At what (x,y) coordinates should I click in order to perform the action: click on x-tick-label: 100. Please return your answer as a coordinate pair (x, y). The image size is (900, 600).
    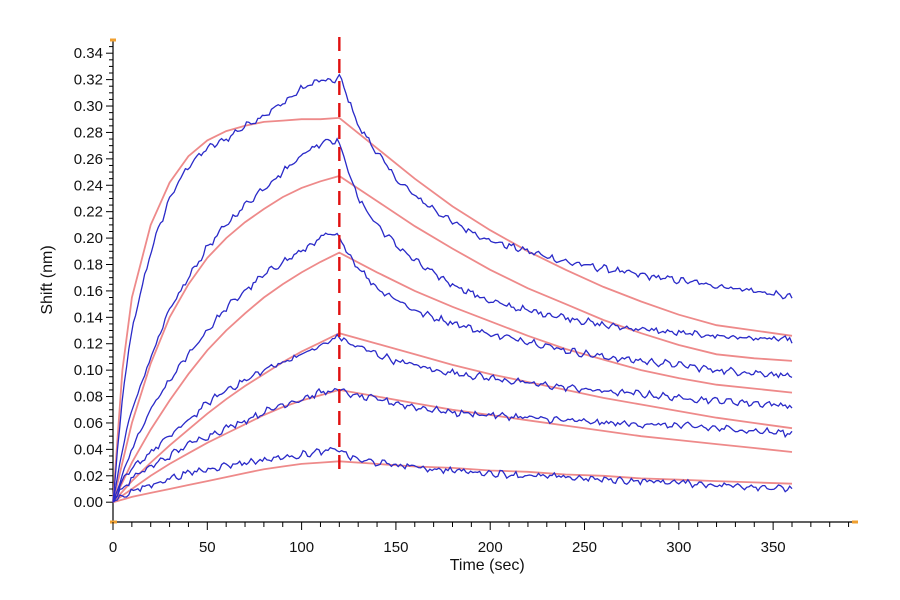
    Looking at the image, I should click on (301, 547).